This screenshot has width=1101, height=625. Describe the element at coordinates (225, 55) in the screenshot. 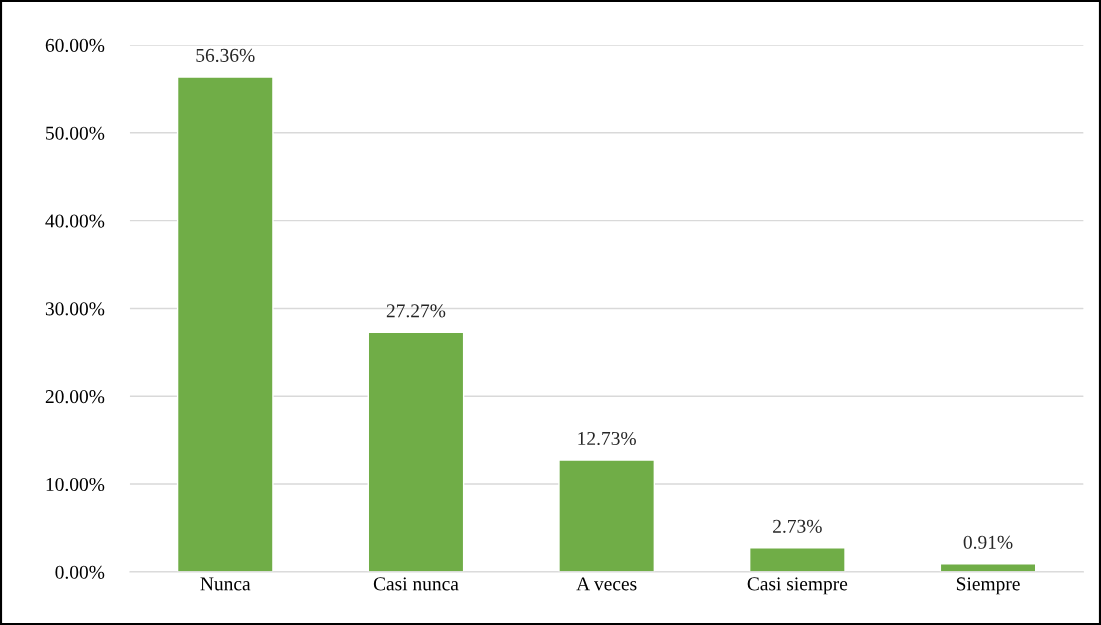

I see `data-label: 56.36%` at that location.